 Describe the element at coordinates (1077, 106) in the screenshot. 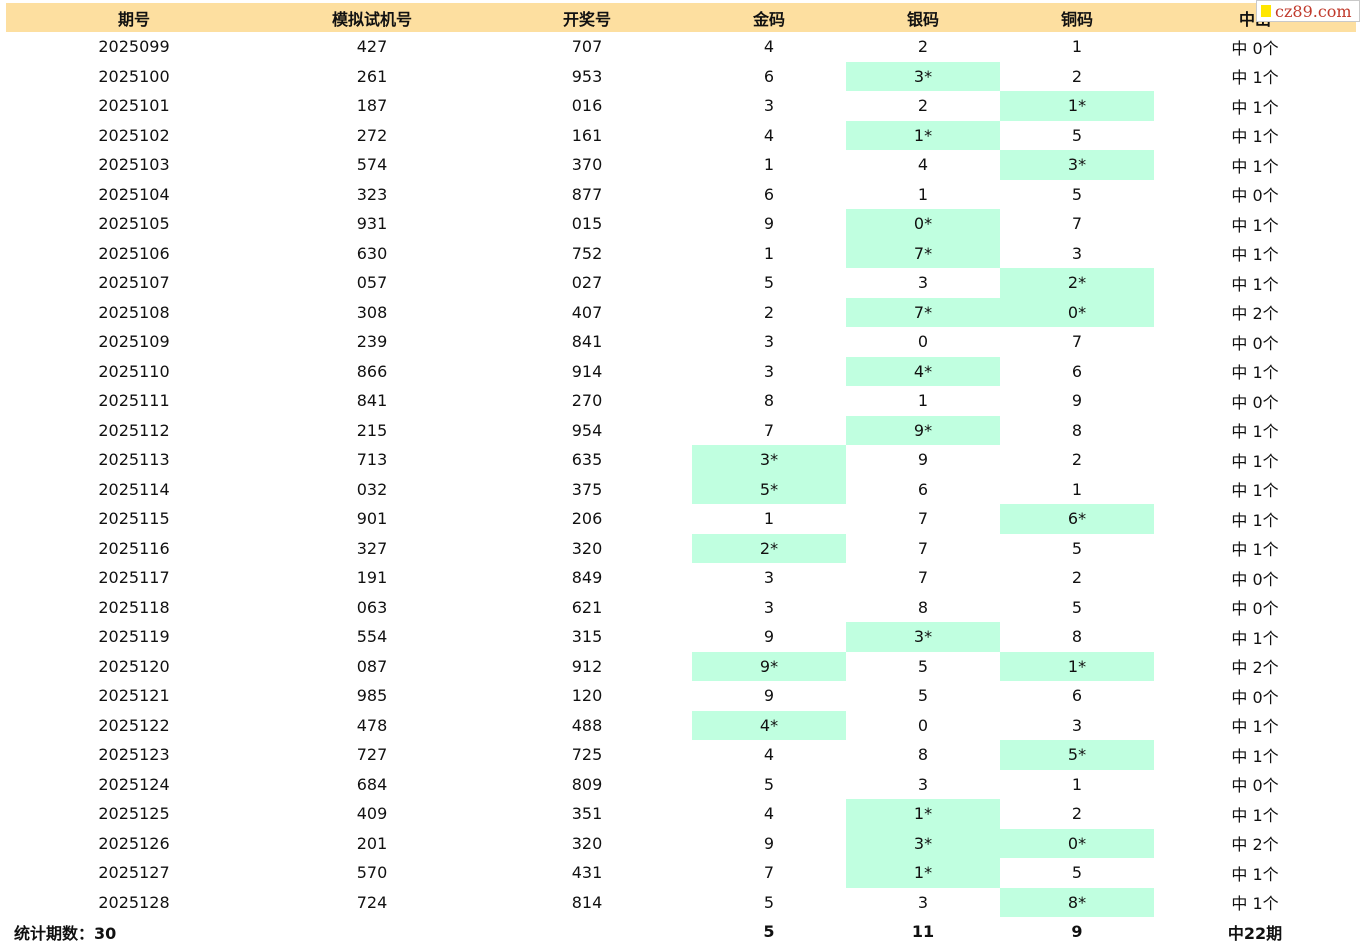

I see `cell-bronze: 1*` at that location.